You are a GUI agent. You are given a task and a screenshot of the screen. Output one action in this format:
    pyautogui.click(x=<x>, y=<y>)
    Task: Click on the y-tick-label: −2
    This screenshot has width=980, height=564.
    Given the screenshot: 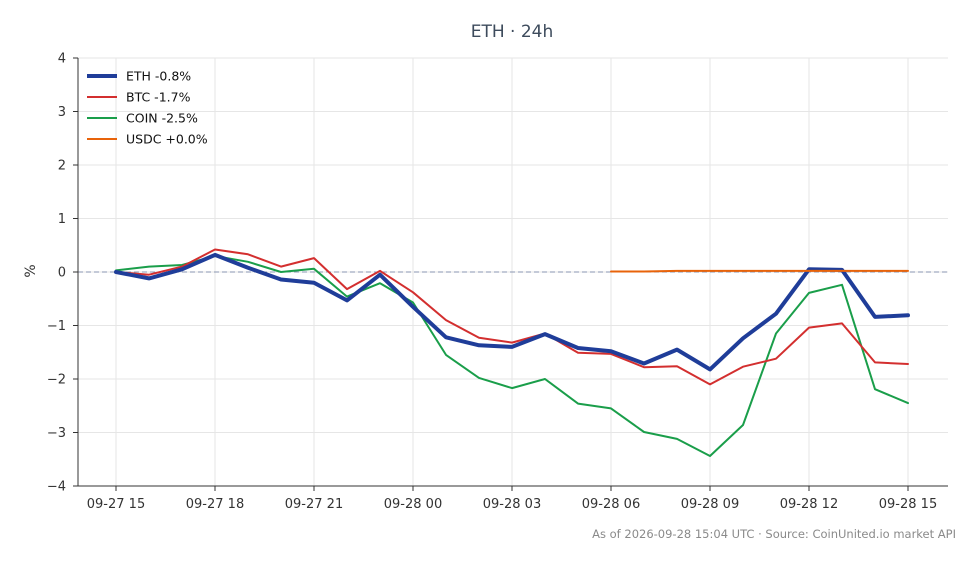 What is the action you would take?
    pyautogui.click(x=56, y=380)
    